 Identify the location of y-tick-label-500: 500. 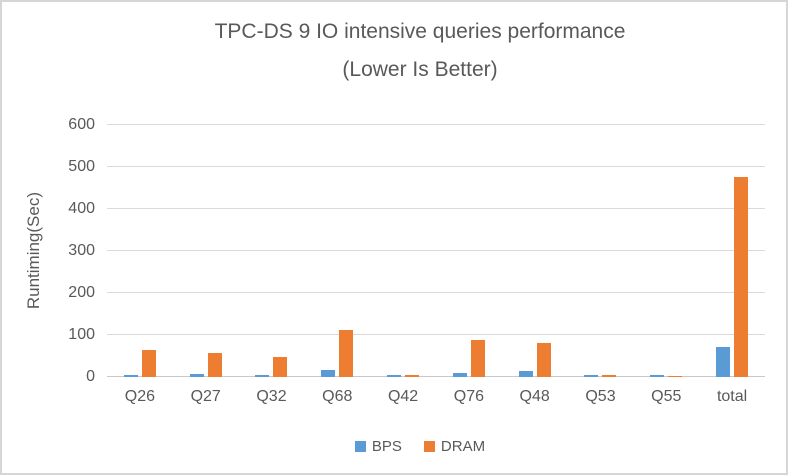
(81, 166).